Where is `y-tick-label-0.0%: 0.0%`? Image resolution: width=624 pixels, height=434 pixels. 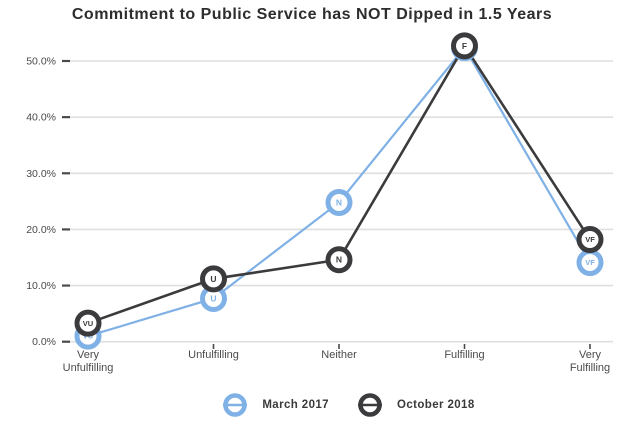 y-tick-label-0.0%: 0.0% is located at coordinates (44, 342).